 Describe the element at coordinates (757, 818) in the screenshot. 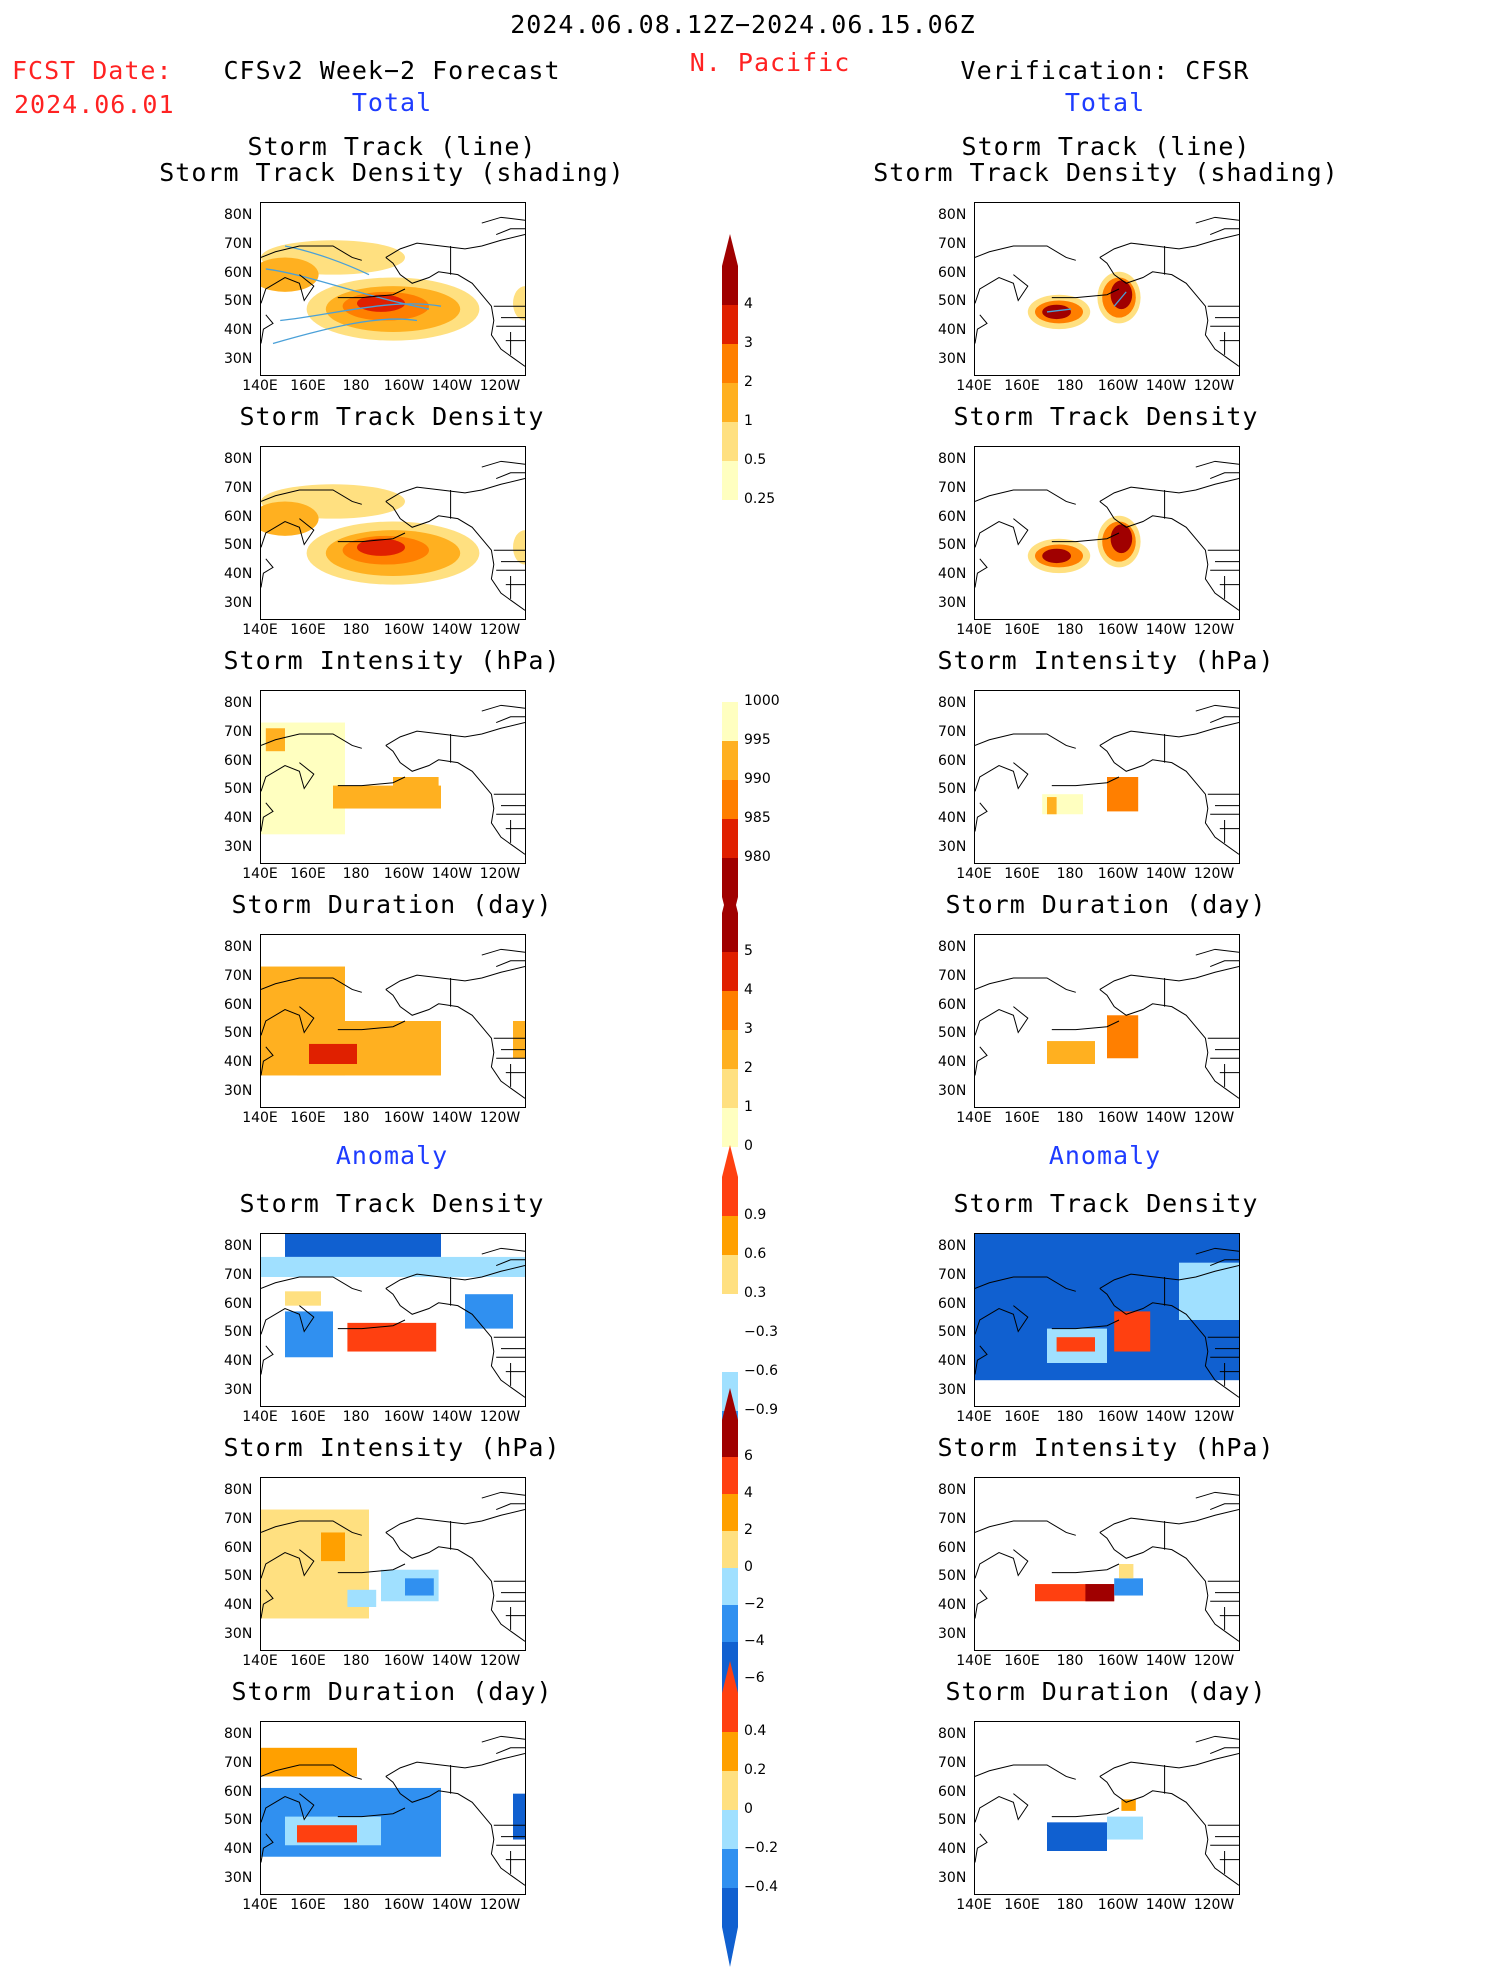

I see `colorbar-tick-label: 985` at that location.